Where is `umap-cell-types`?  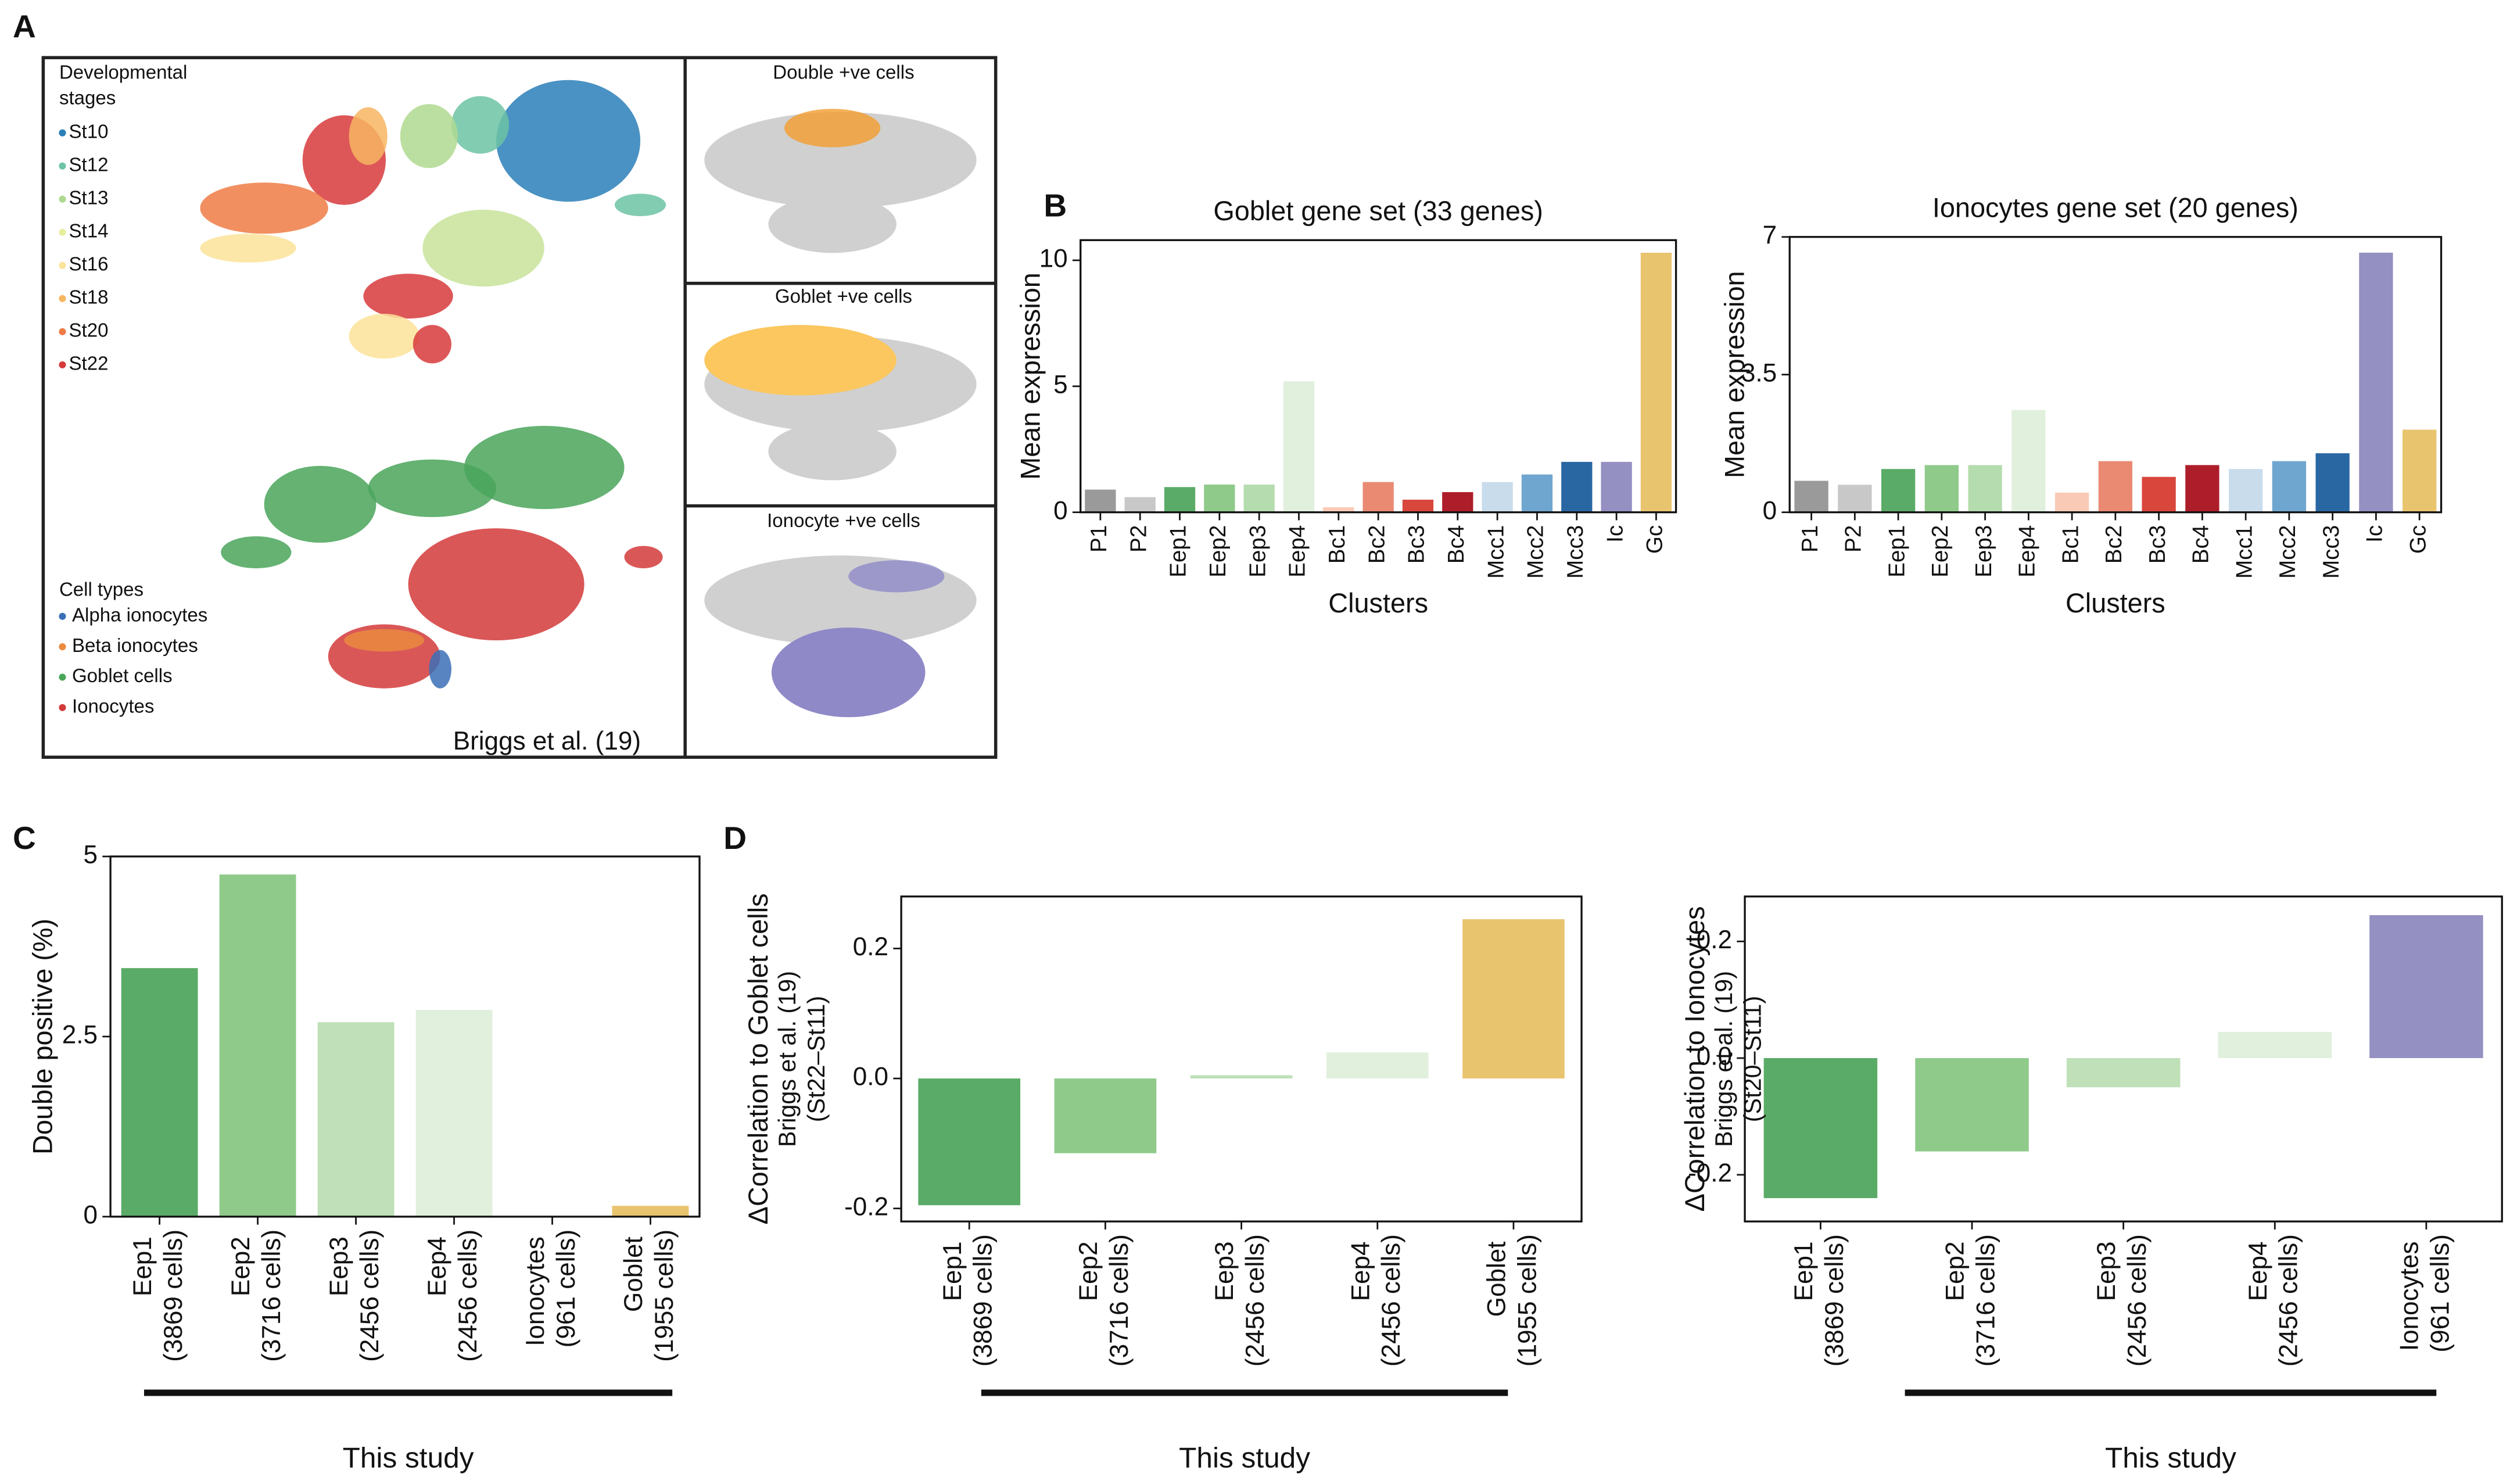 umap-cell-types is located at coordinates (442, 557).